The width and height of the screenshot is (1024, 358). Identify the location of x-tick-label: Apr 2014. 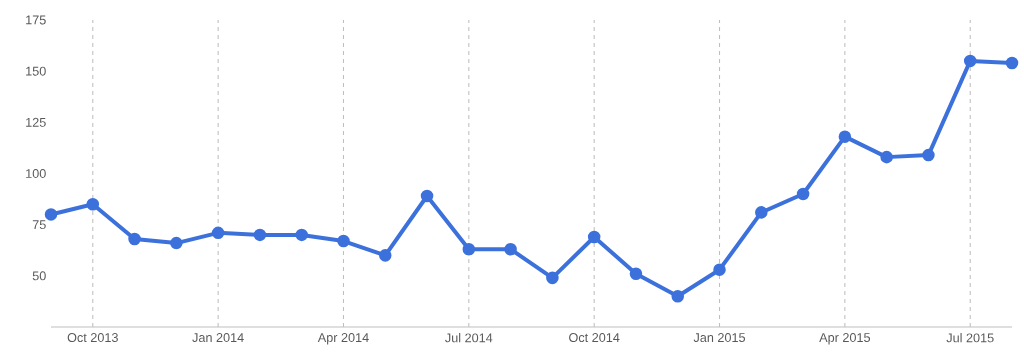
(343, 339).